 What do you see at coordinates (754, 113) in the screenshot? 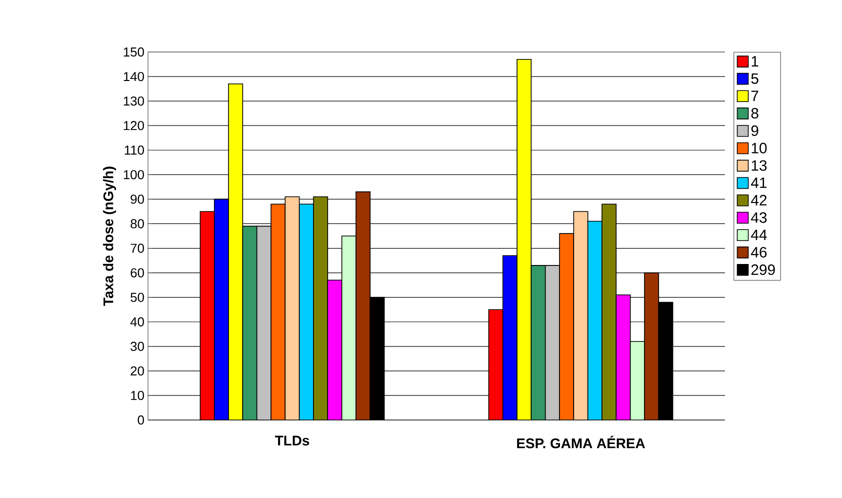
I see `legend-label: 8` at bounding box center [754, 113].